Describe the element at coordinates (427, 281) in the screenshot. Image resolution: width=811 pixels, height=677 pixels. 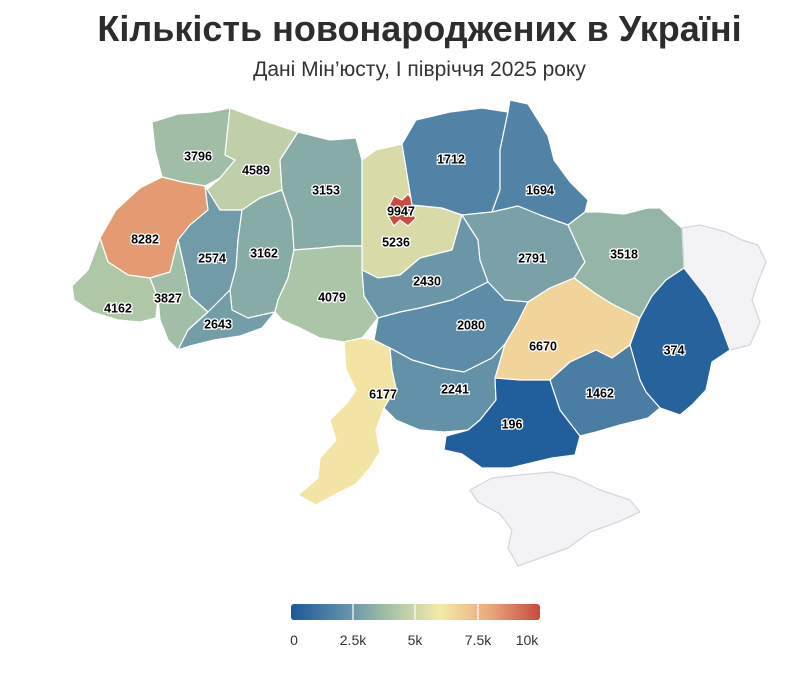
I see `label-cherkasy: 2430` at that location.